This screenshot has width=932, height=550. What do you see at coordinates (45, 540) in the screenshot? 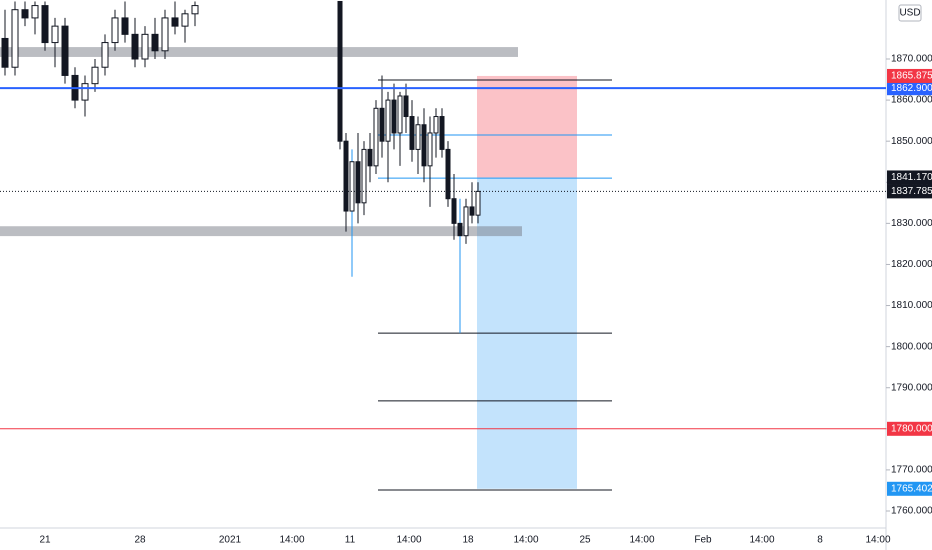
I see `x-tick-label: 21` at bounding box center [45, 540].